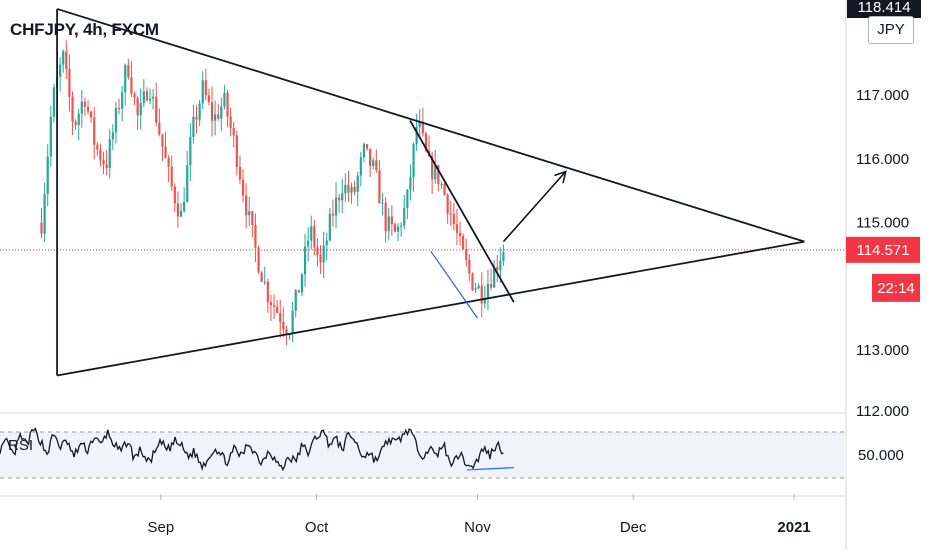  What do you see at coordinates (882, 159) in the screenshot?
I see `y-tick-label: 116.000` at bounding box center [882, 159].